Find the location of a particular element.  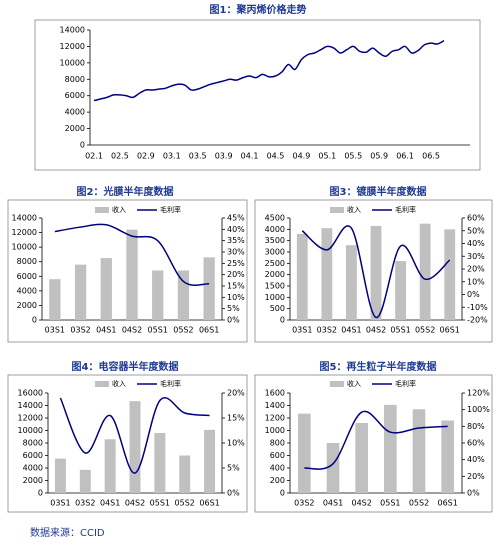

chart-title: 图1：聚丙烯价格走势 is located at coordinates (258, 9).